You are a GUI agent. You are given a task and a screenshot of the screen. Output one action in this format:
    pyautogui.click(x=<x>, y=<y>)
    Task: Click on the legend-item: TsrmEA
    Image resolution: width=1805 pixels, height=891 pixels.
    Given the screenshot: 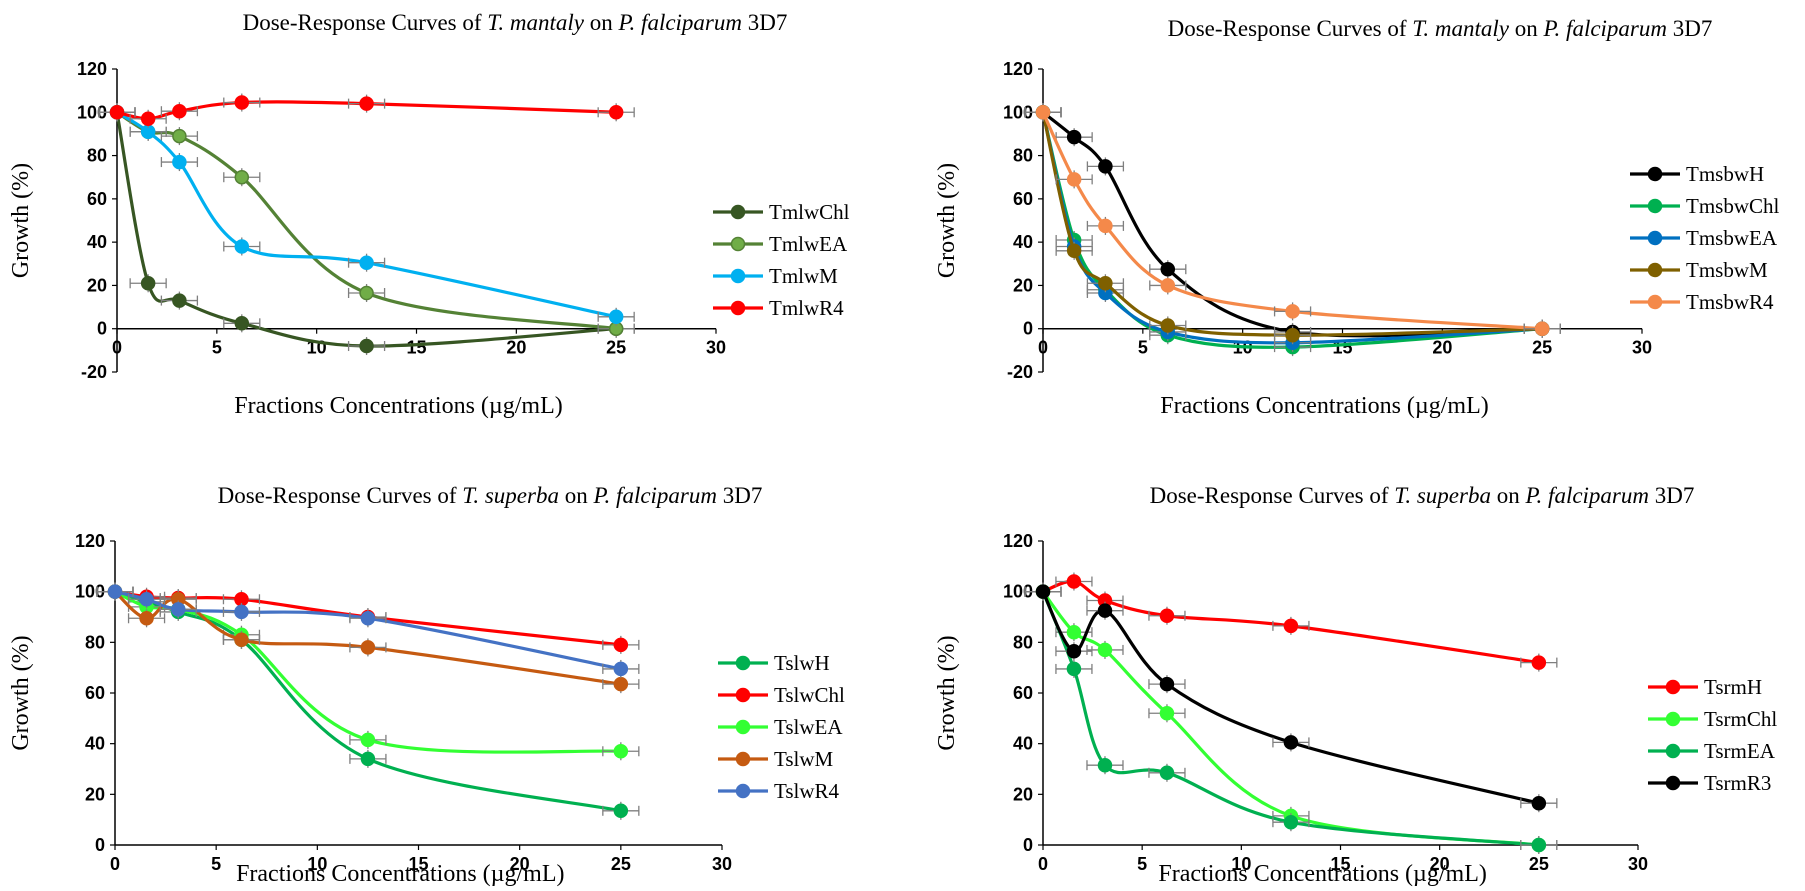 What is the action you would take?
    pyautogui.click(x=1712, y=751)
    